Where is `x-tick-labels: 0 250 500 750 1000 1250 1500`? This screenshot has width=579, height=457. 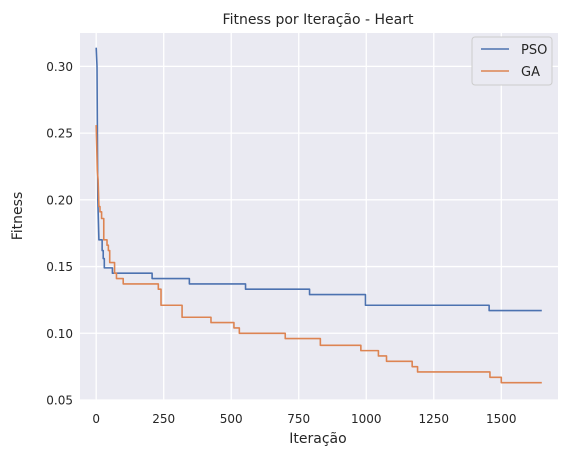
x-tick-labels: 0 250 500 750 1000 1250 1500 is located at coordinates (304, 419).